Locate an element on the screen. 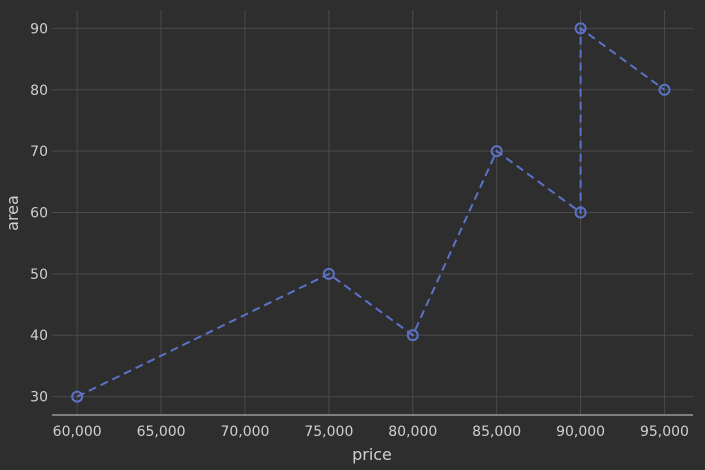 This screenshot has width=705, height=470. y-tick-label: 90 is located at coordinates (39, 29).